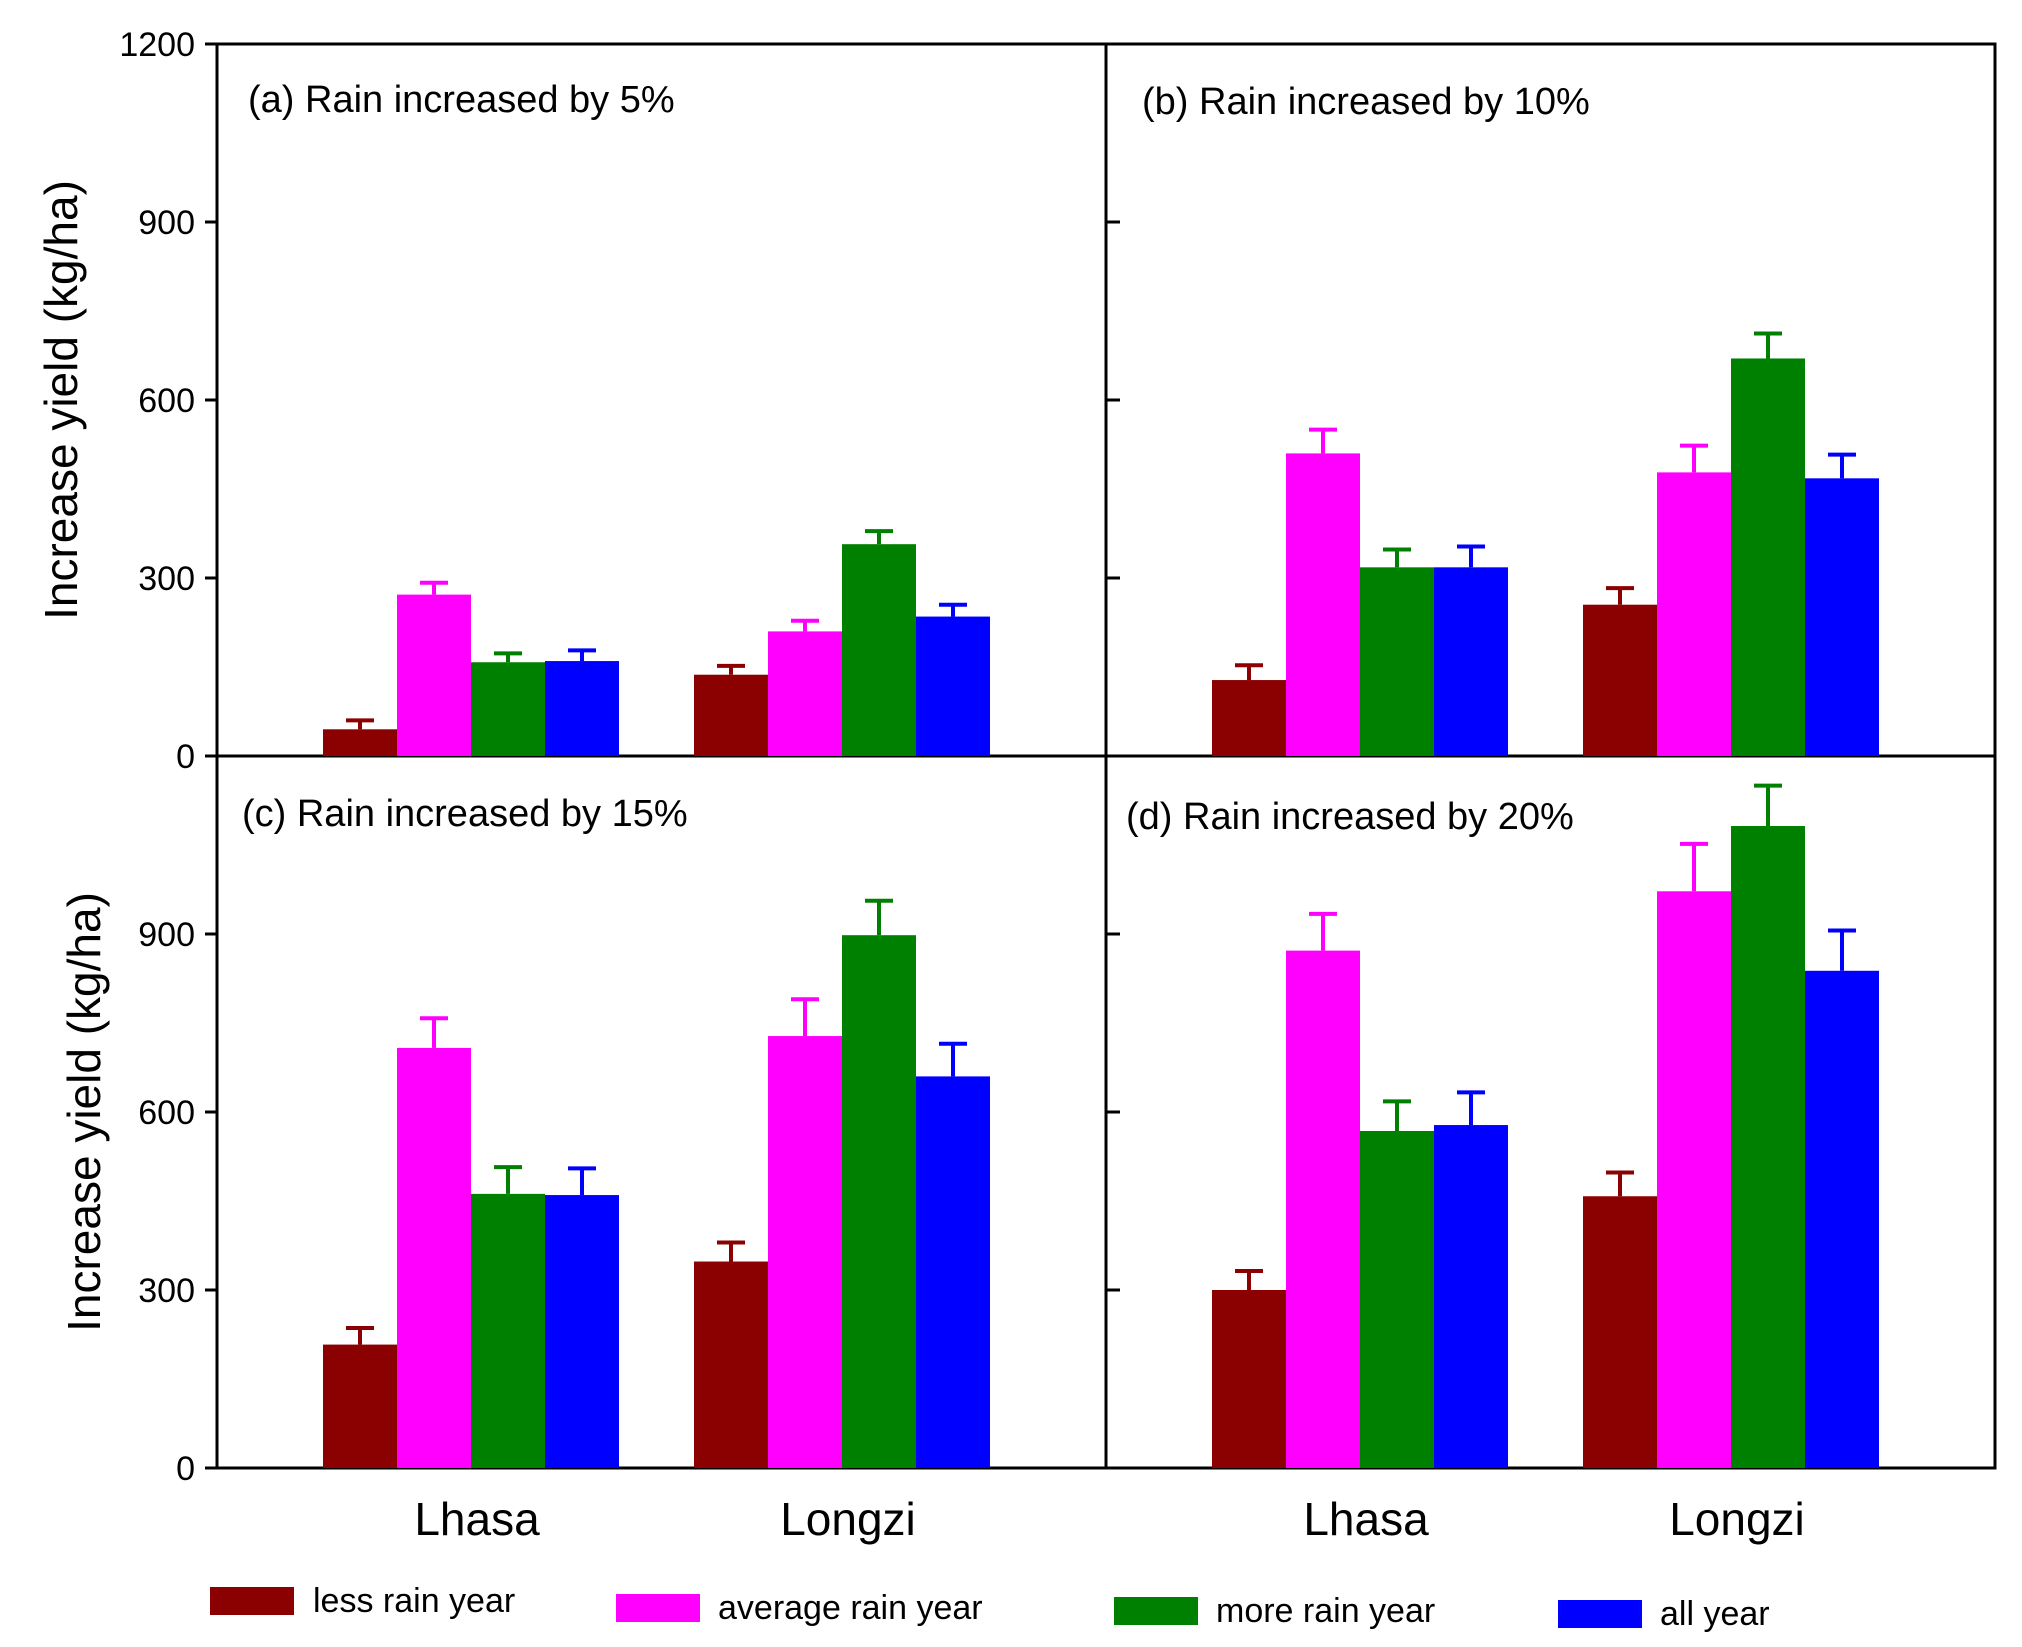 This screenshot has width=2022, height=1647. I want to click on bar-a-longzi-more-rain-year, so click(879, 650).